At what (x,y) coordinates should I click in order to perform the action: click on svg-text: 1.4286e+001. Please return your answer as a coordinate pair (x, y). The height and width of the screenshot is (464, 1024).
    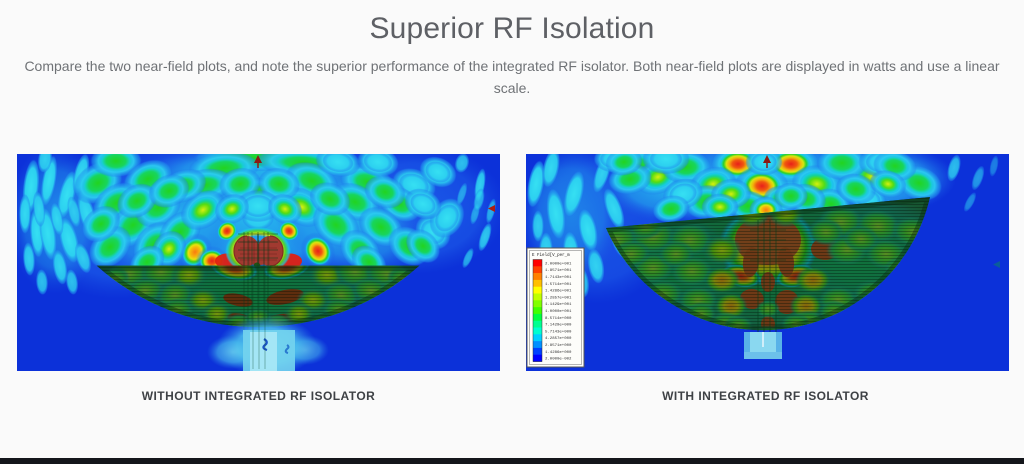
    Looking at the image, I should click on (558, 292).